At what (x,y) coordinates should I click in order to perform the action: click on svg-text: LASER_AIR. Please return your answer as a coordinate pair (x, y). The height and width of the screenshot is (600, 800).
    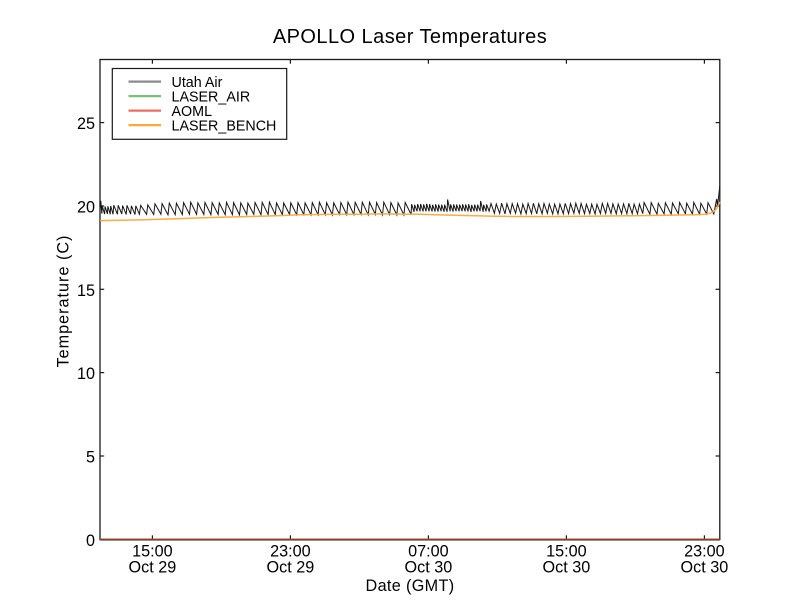
    Looking at the image, I should click on (211, 97).